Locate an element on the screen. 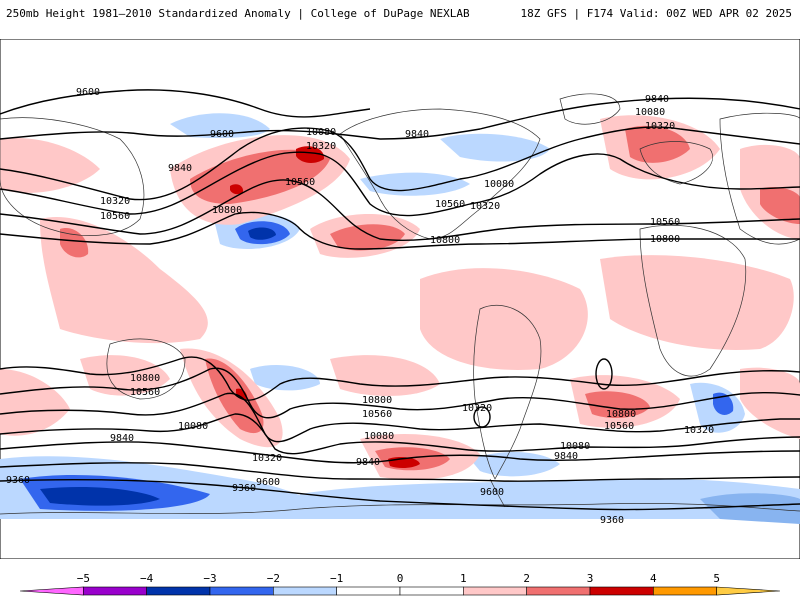 The height and width of the screenshot is (604, 800). coast-greenland is located at coordinates (590, 109).